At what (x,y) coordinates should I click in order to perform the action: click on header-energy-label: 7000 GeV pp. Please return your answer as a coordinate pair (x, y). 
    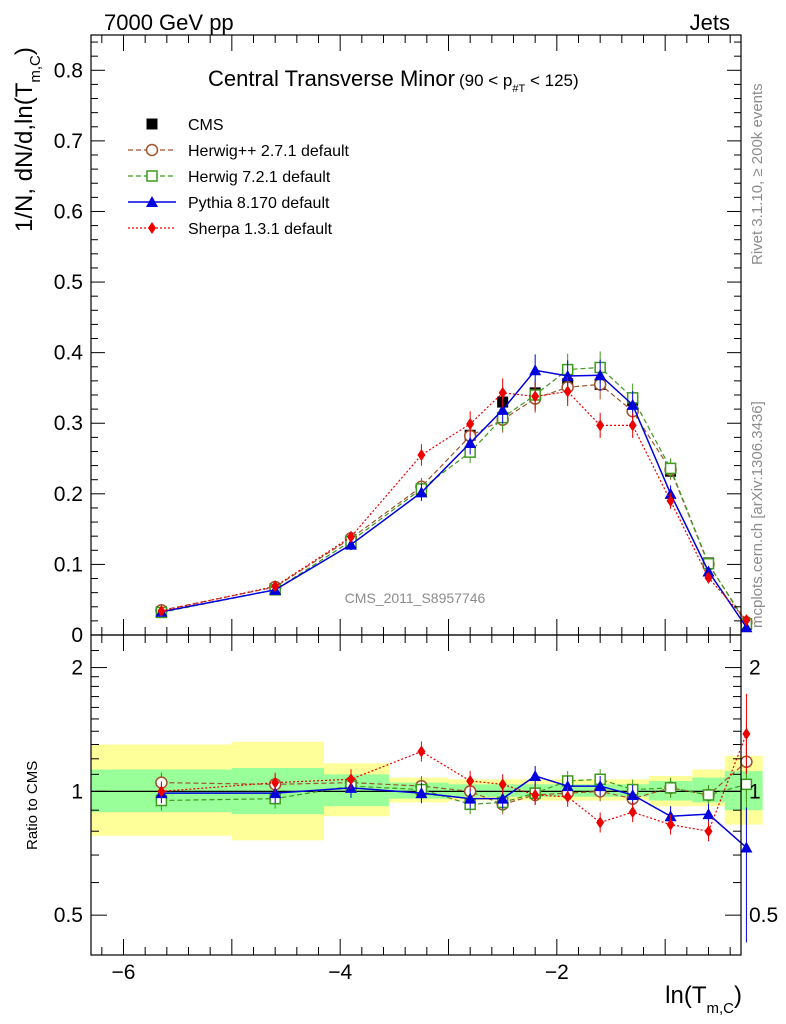
    Looking at the image, I should click on (169, 22).